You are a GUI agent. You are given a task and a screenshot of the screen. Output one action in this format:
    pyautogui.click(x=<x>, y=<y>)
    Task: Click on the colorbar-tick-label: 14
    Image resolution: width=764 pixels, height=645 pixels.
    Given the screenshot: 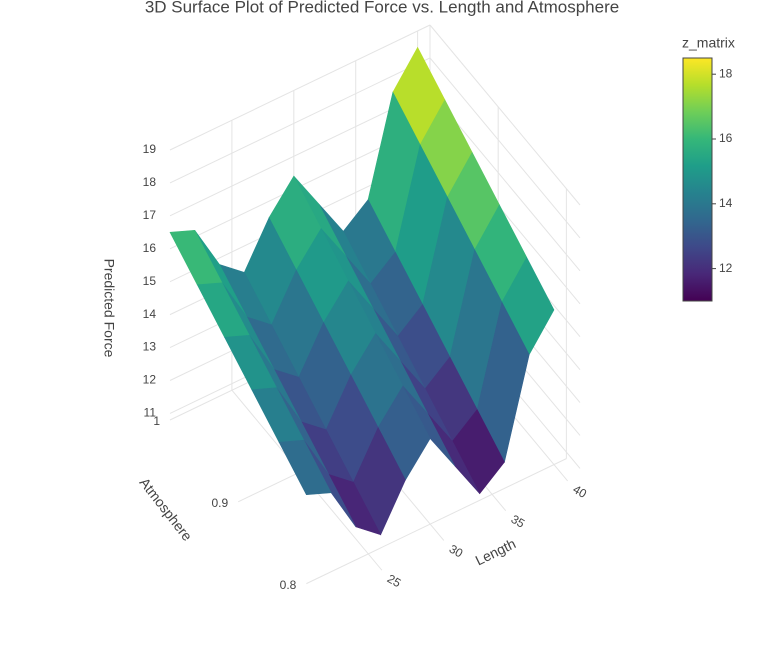 What is the action you would take?
    pyautogui.click(x=726, y=203)
    